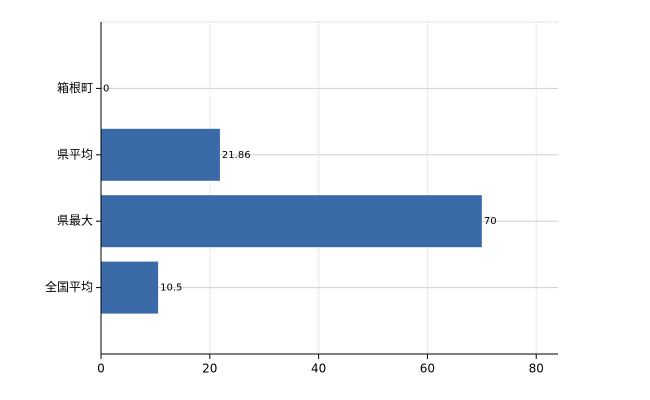 This screenshot has height=400, width=650. I want to click on y-tick-label: 県最大, so click(75, 221).